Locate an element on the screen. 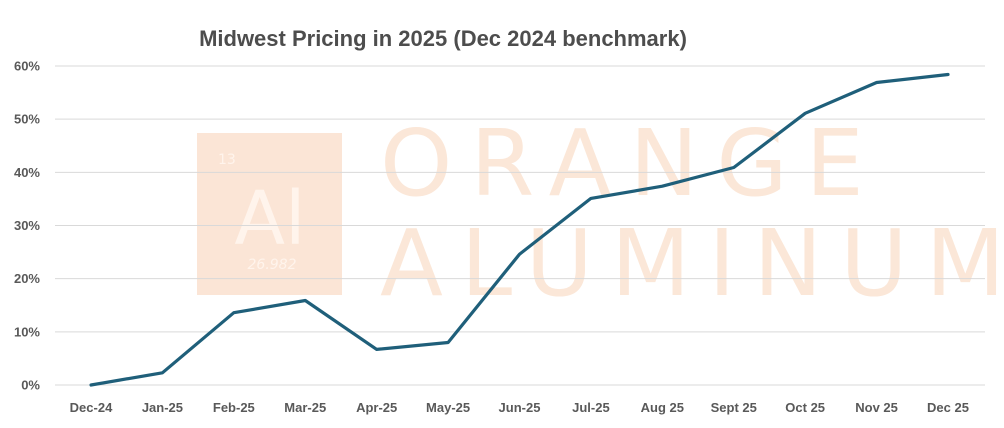 The height and width of the screenshot is (428, 1004). x-tick-label: May-25 is located at coordinates (448, 407).